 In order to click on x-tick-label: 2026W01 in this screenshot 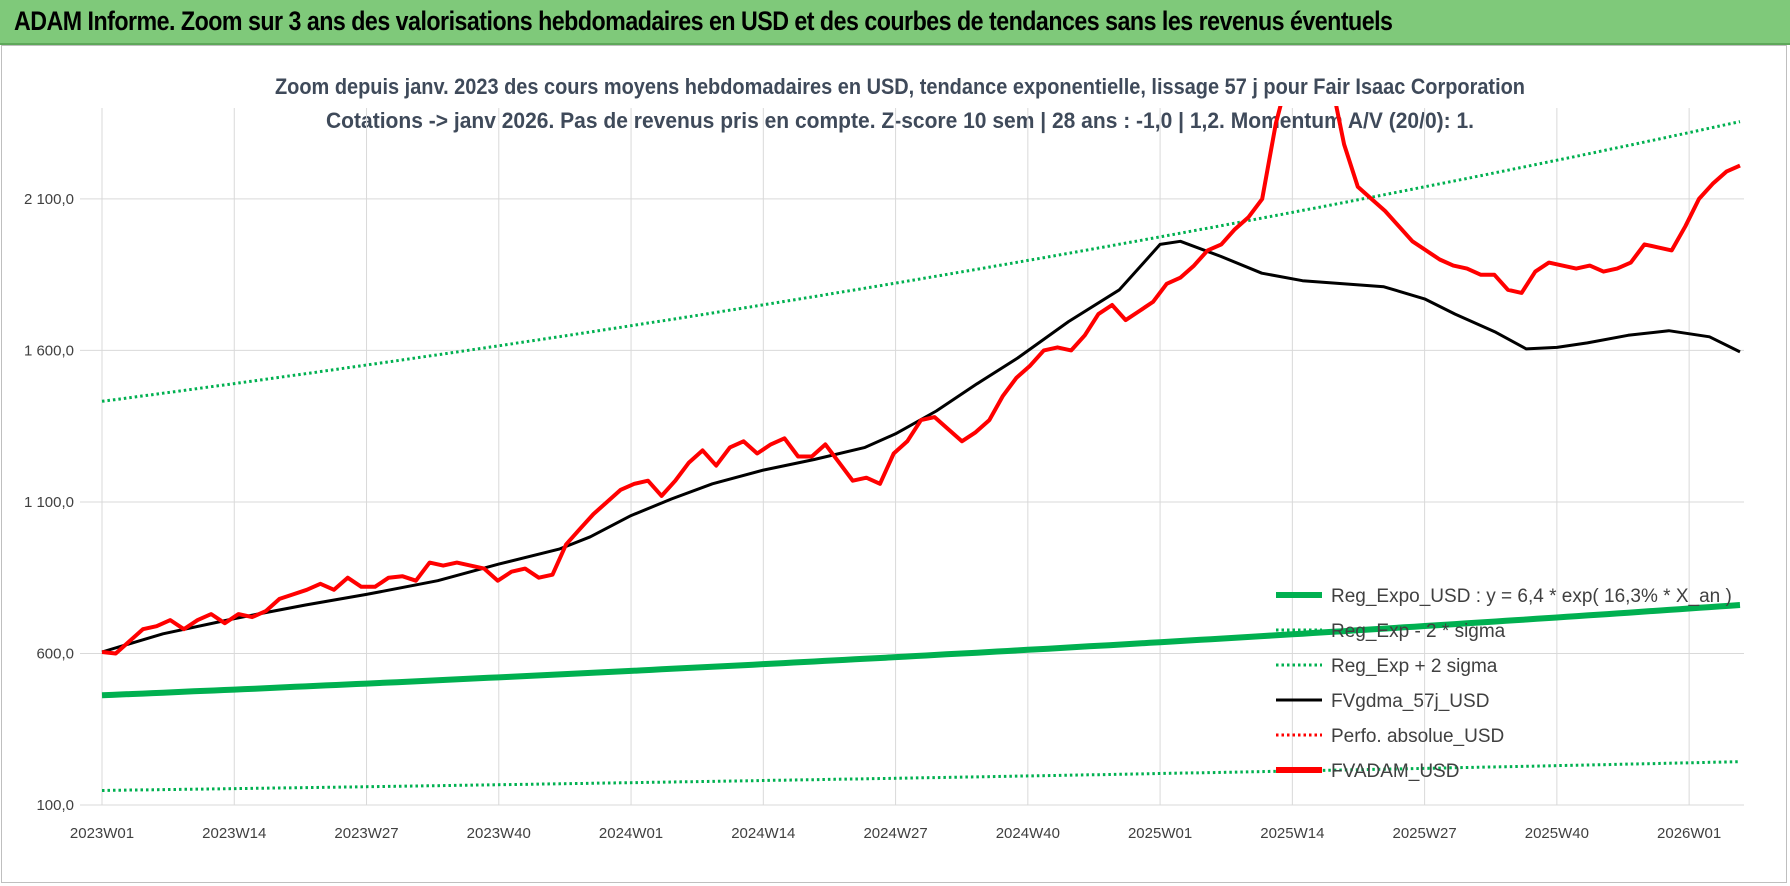, I will do `click(1689, 833)`.